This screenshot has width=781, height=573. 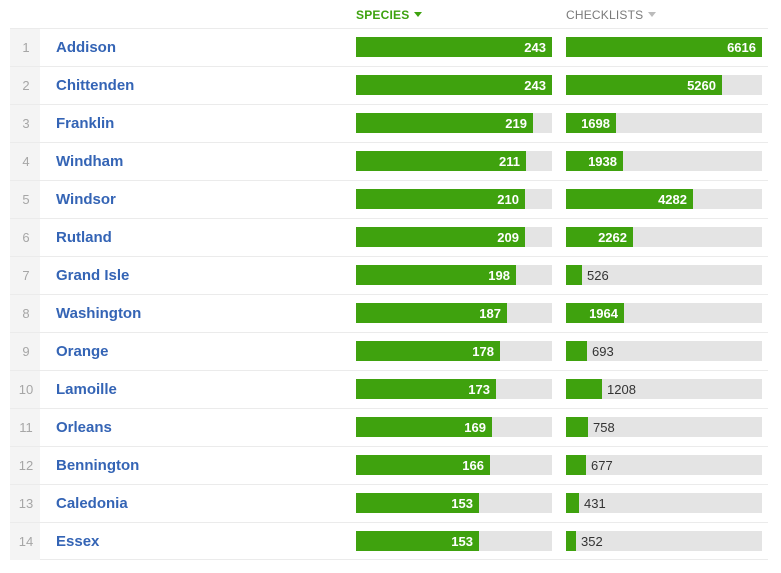 I want to click on species-bar-fill: 198, so click(x=436, y=275).